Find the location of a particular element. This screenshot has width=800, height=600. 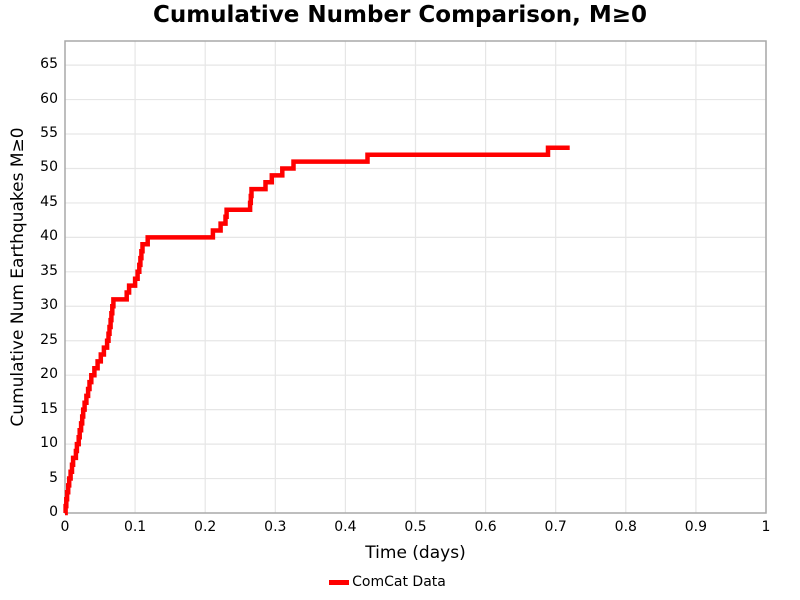

x-tick-label-0.9: 0.9 is located at coordinates (696, 527).